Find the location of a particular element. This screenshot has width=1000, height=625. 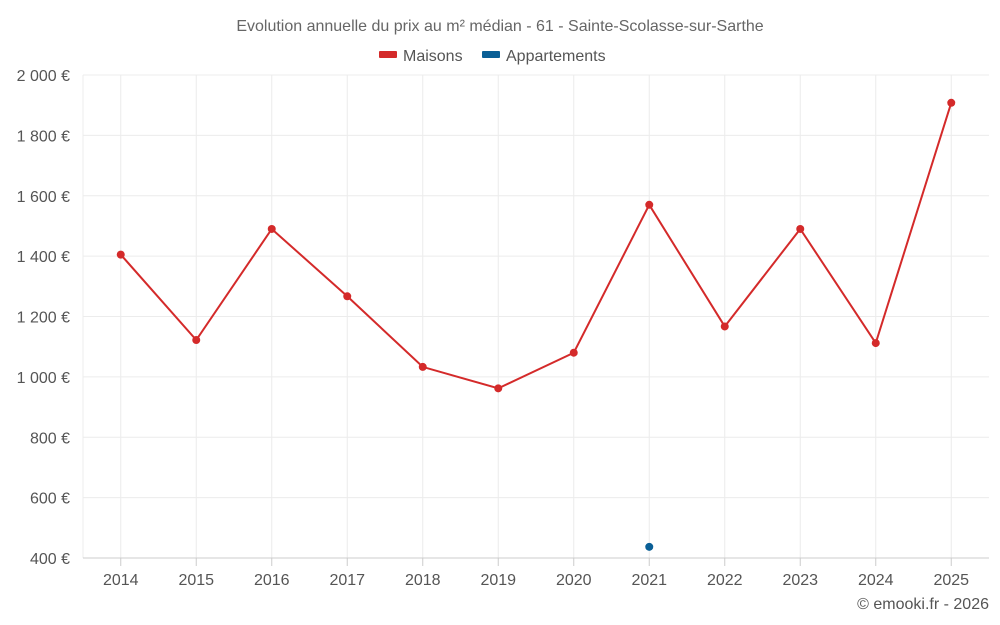

legend: Maisons Appartements is located at coordinates (492, 56).